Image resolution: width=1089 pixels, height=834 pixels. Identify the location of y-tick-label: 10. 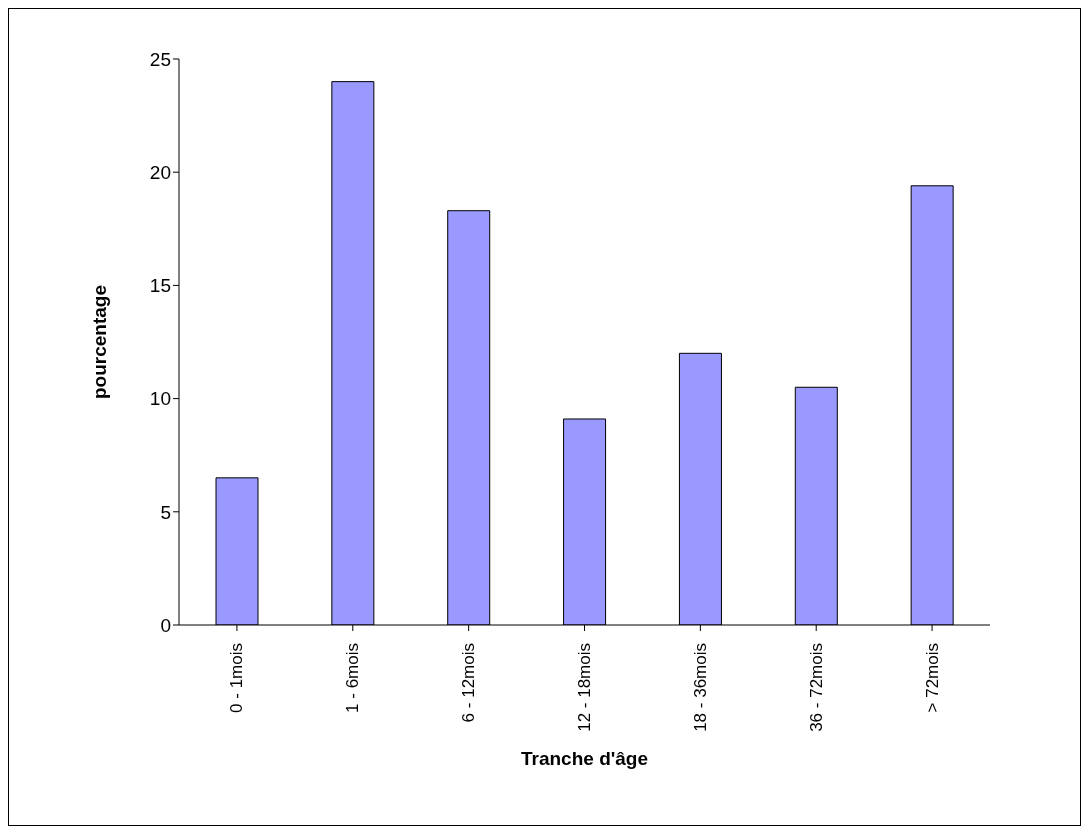
(160, 399).